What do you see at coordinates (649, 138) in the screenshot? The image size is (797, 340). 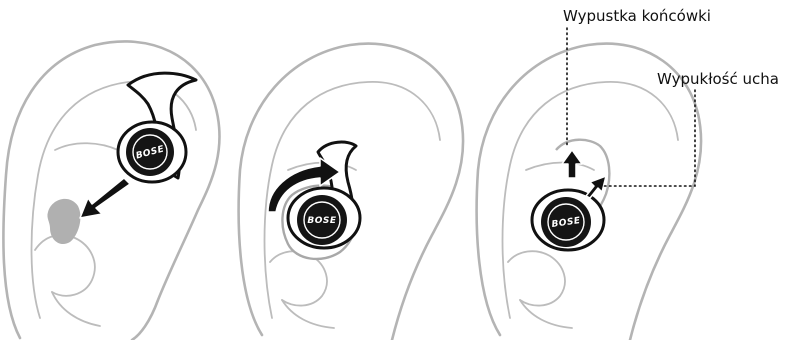 I see `ridge-leader-line` at bounding box center [649, 138].